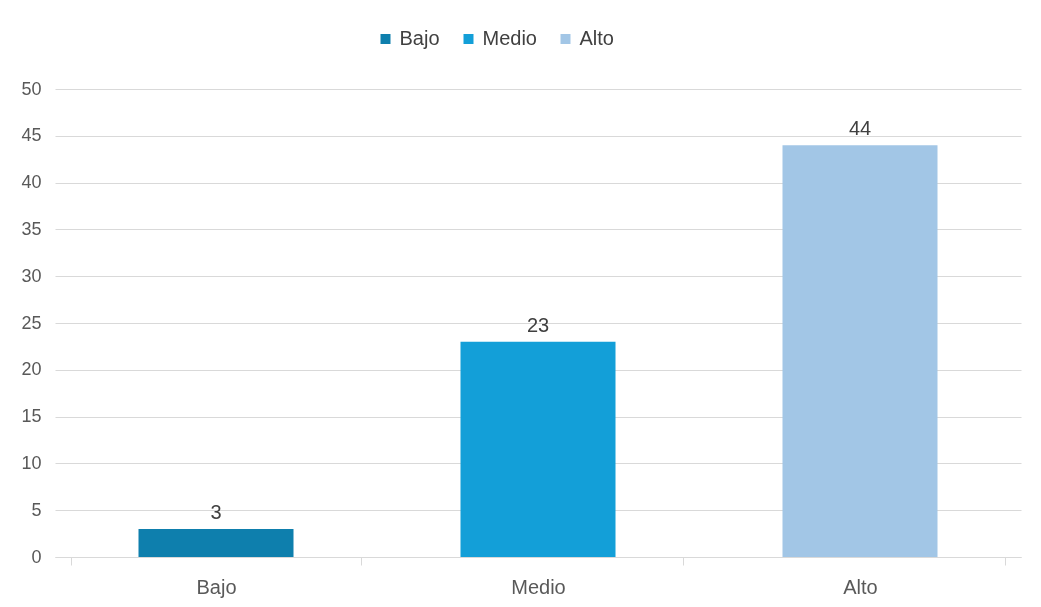  Describe the element at coordinates (36, 509) in the screenshot. I see `y-tick-label: 5` at that location.